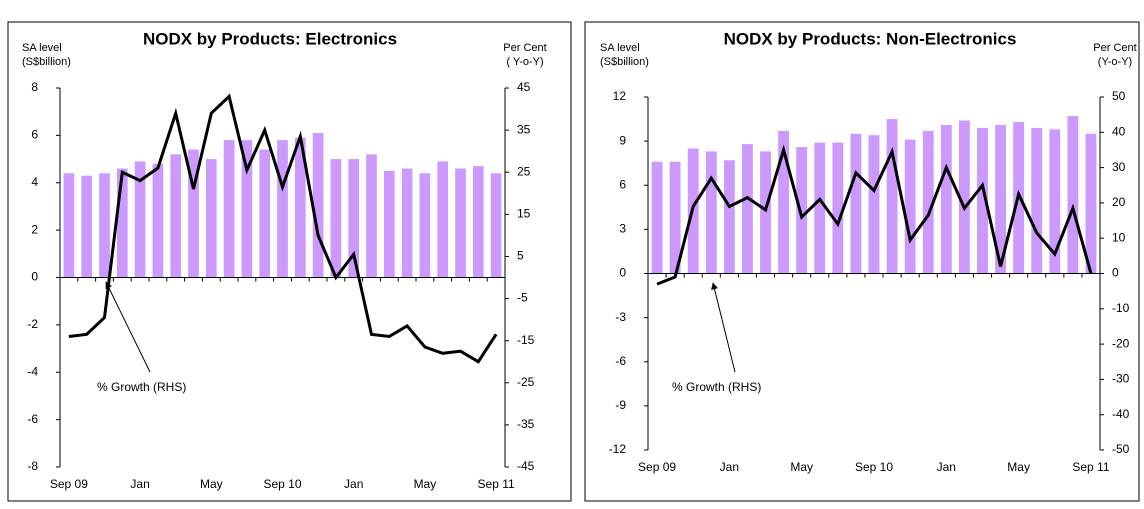 The image size is (1144, 509). I want to click on y2-tick-label: -35, so click(526, 424).